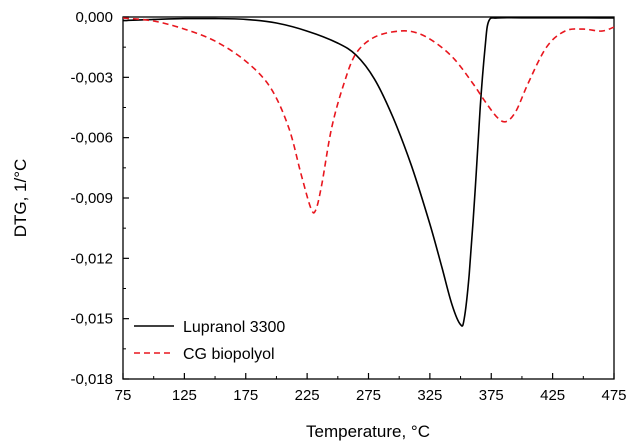 The width and height of the screenshot is (631, 442). I want to click on legend: Lupranol 3300 CG biopolyol, so click(209, 341).